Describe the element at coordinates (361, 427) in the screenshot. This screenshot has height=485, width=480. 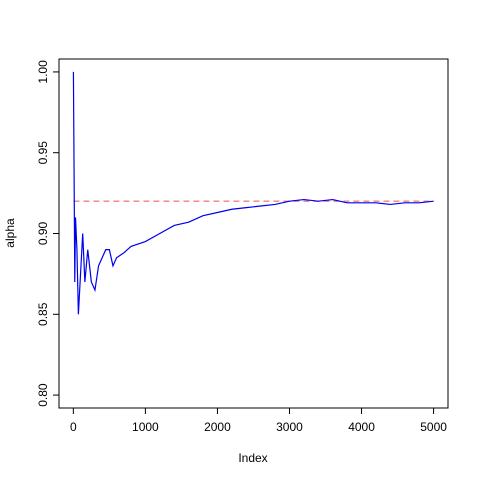
I see `x-tick-label: 4000` at that location.